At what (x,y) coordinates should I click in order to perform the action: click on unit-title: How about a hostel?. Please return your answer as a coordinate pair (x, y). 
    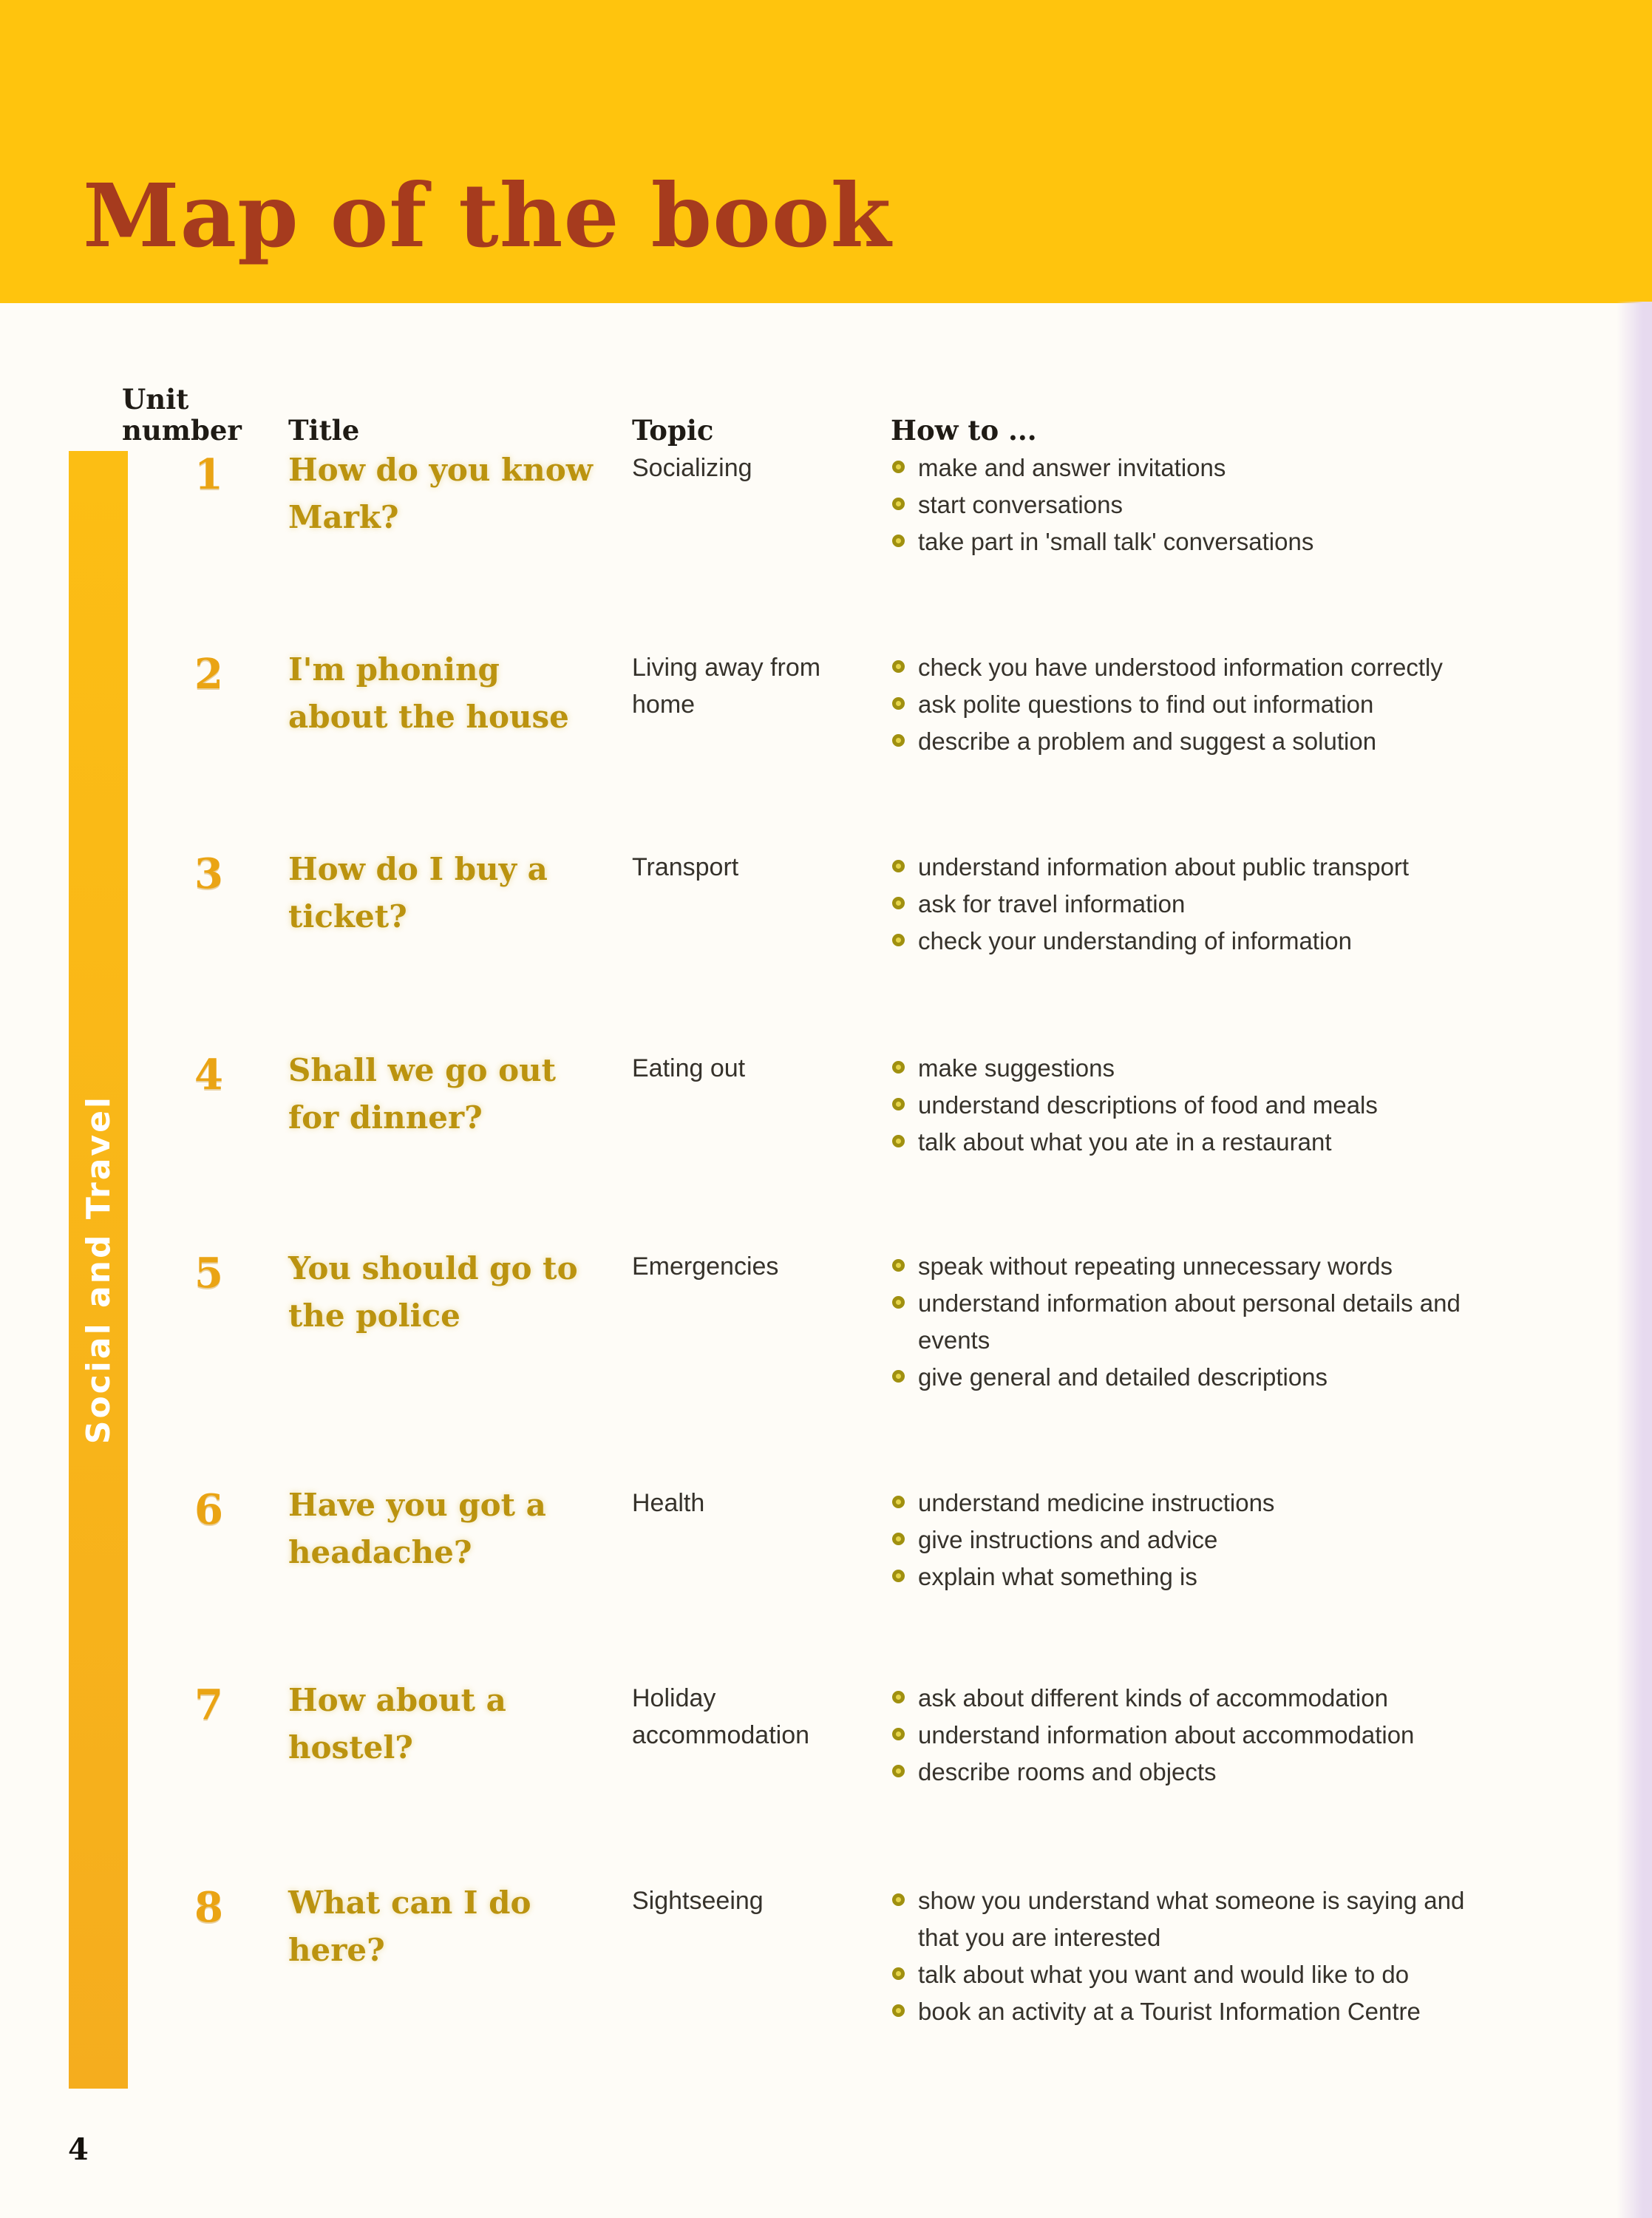
    Looking at the image, I should click on (397, 1724).